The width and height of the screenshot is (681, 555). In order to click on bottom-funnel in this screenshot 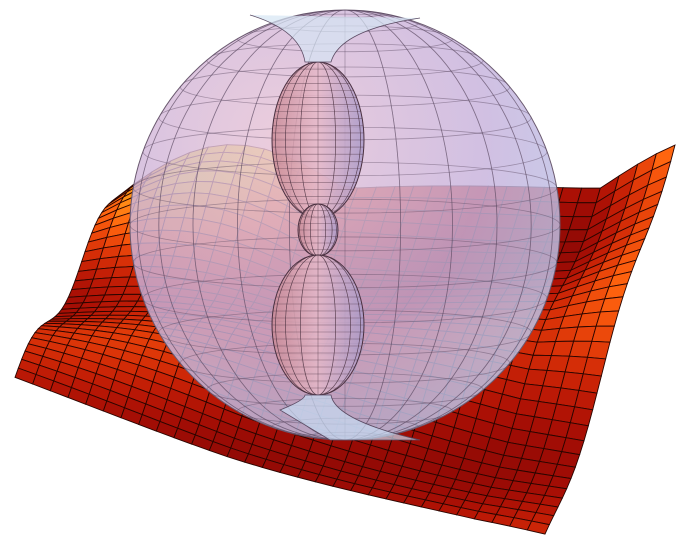, I will do `click(350, 417)`.